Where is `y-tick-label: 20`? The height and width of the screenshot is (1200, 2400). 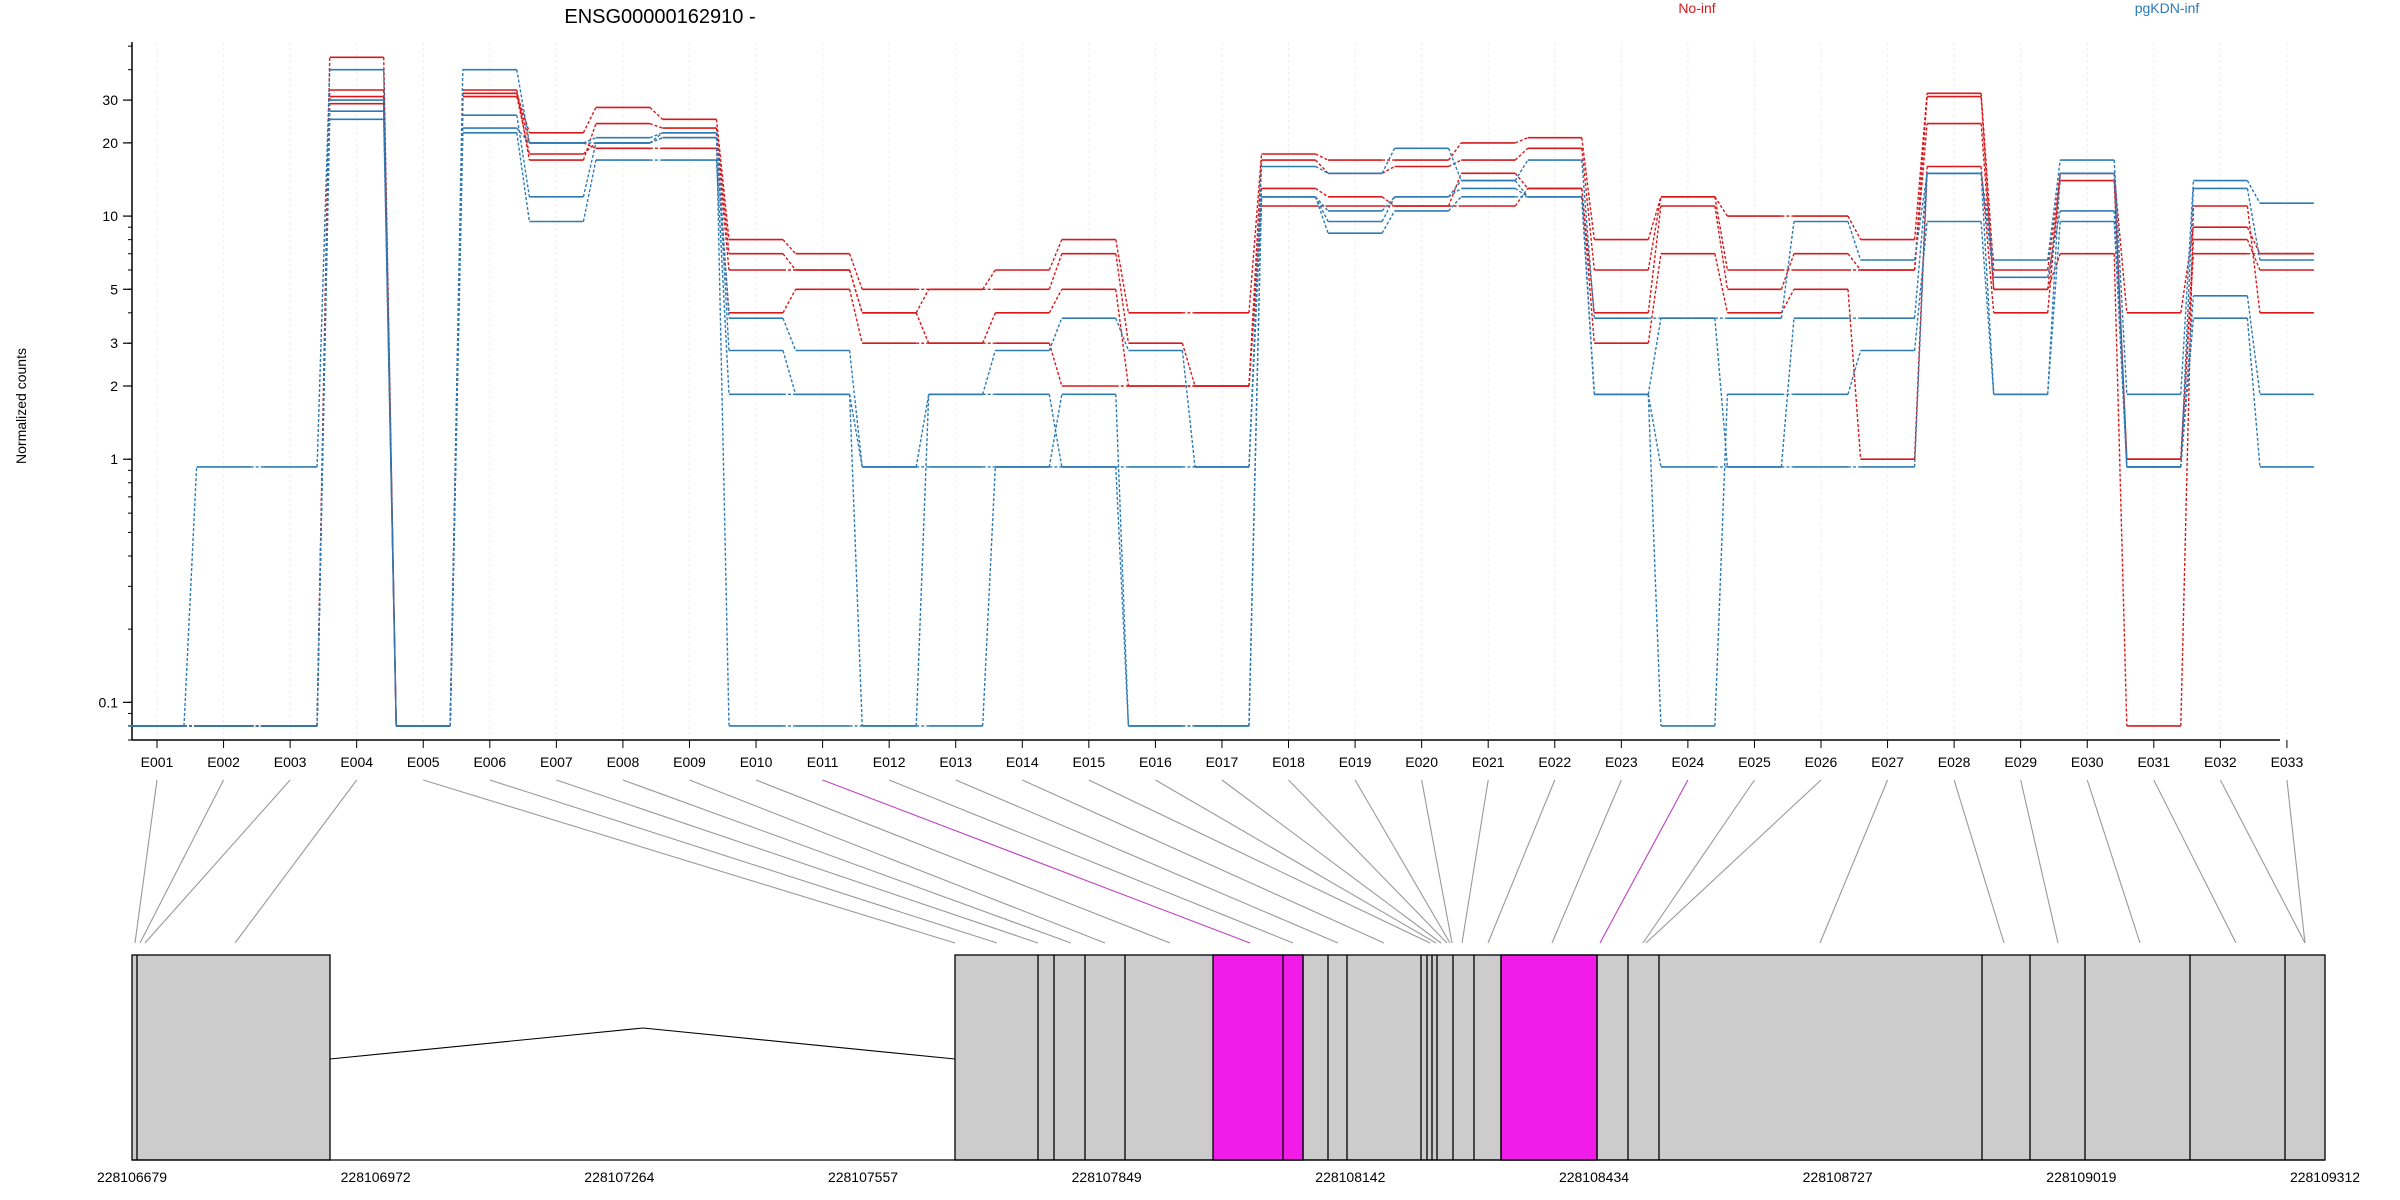
y-tick-label: 20 is located at coordinates (110, 143).